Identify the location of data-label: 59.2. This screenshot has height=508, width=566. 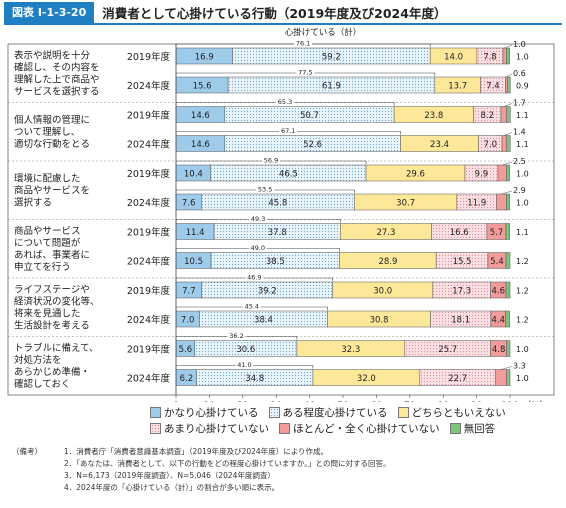
(331, 58).